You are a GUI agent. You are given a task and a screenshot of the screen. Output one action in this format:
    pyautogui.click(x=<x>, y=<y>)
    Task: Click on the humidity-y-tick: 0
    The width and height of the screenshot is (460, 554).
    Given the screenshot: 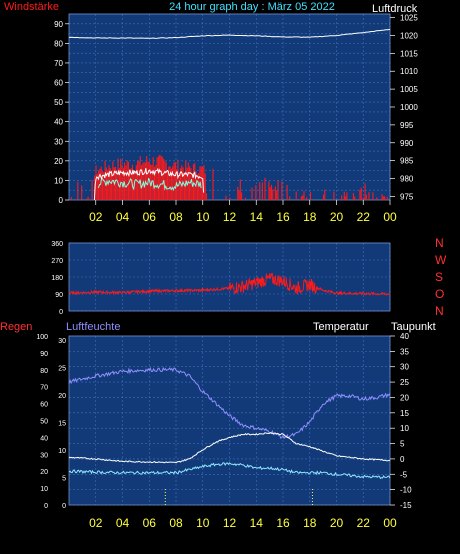 What is the action you would take?
    pyautogui.click(x=64, y=506)
    